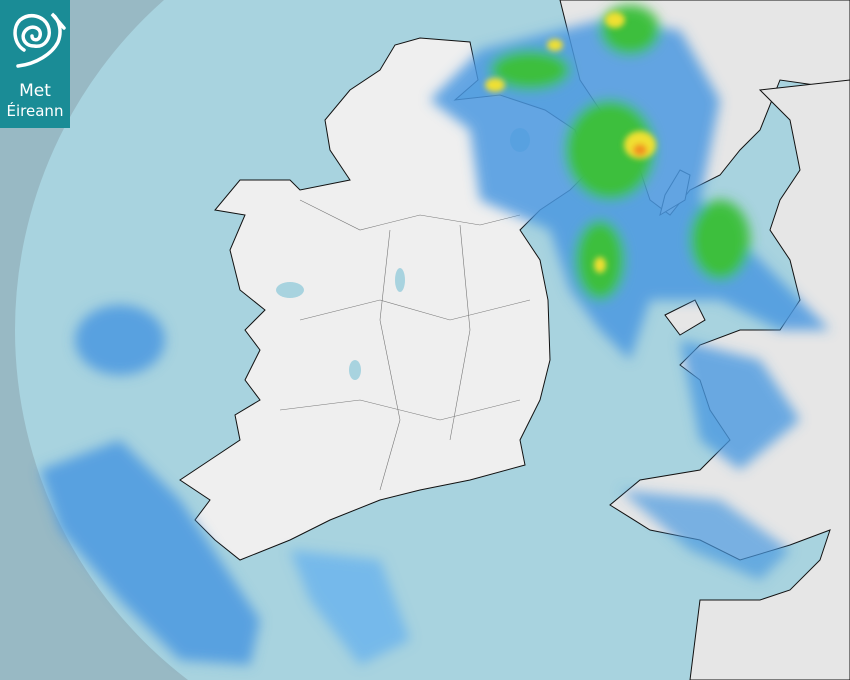  Describe the element at coordinates (685, 317) in the screenshot. I see `anglesey` at that location.